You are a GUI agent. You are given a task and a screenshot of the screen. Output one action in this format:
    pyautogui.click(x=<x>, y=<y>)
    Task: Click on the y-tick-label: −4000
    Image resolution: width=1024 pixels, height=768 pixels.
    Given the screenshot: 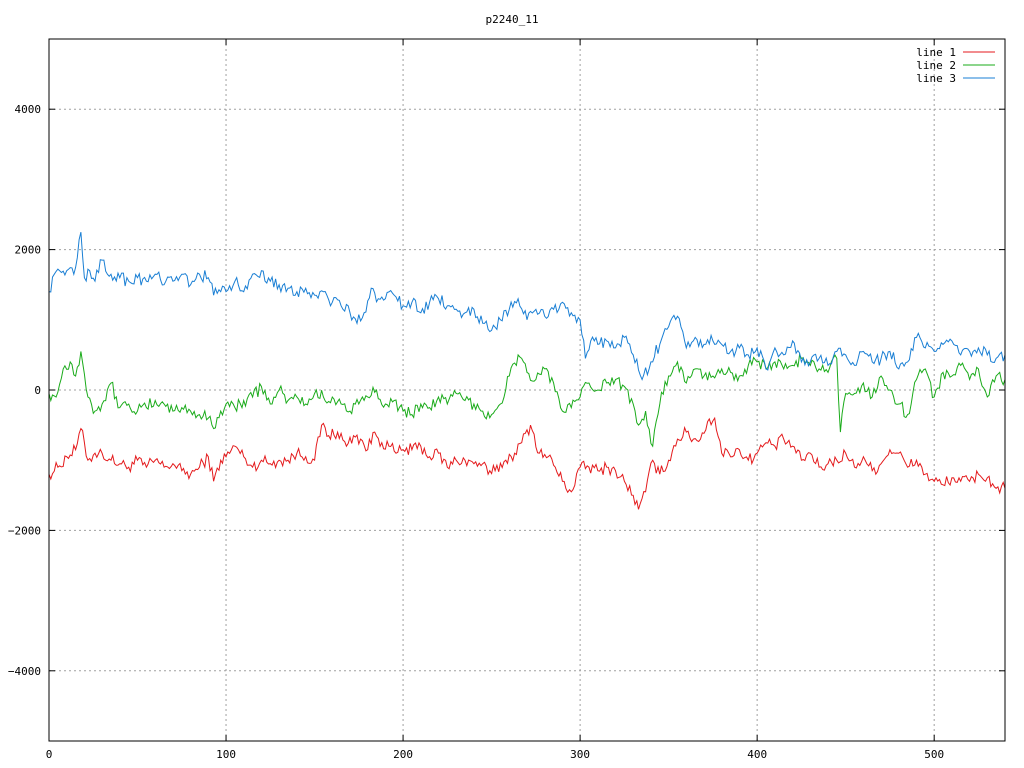 What is the action you would take?
    pyautogui.click(x=24, y=671)
    